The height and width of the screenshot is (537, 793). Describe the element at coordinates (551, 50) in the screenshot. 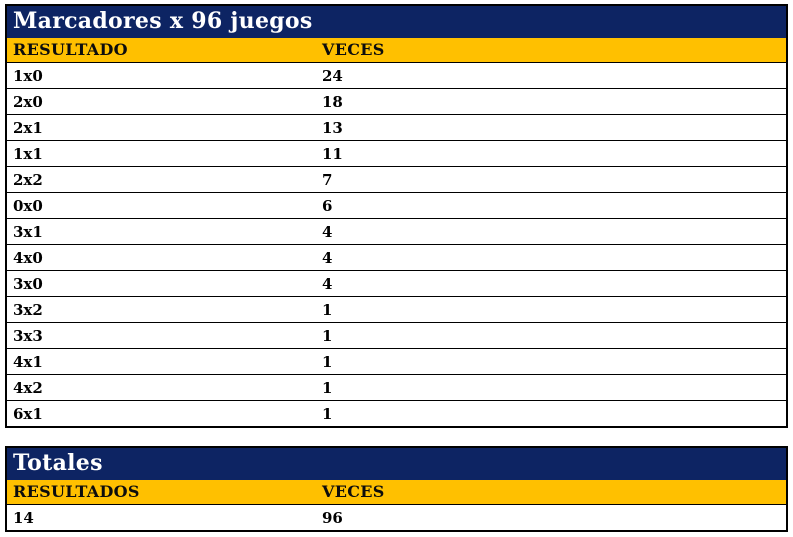

I see `scores-col-header-veces: VECES` at that location.